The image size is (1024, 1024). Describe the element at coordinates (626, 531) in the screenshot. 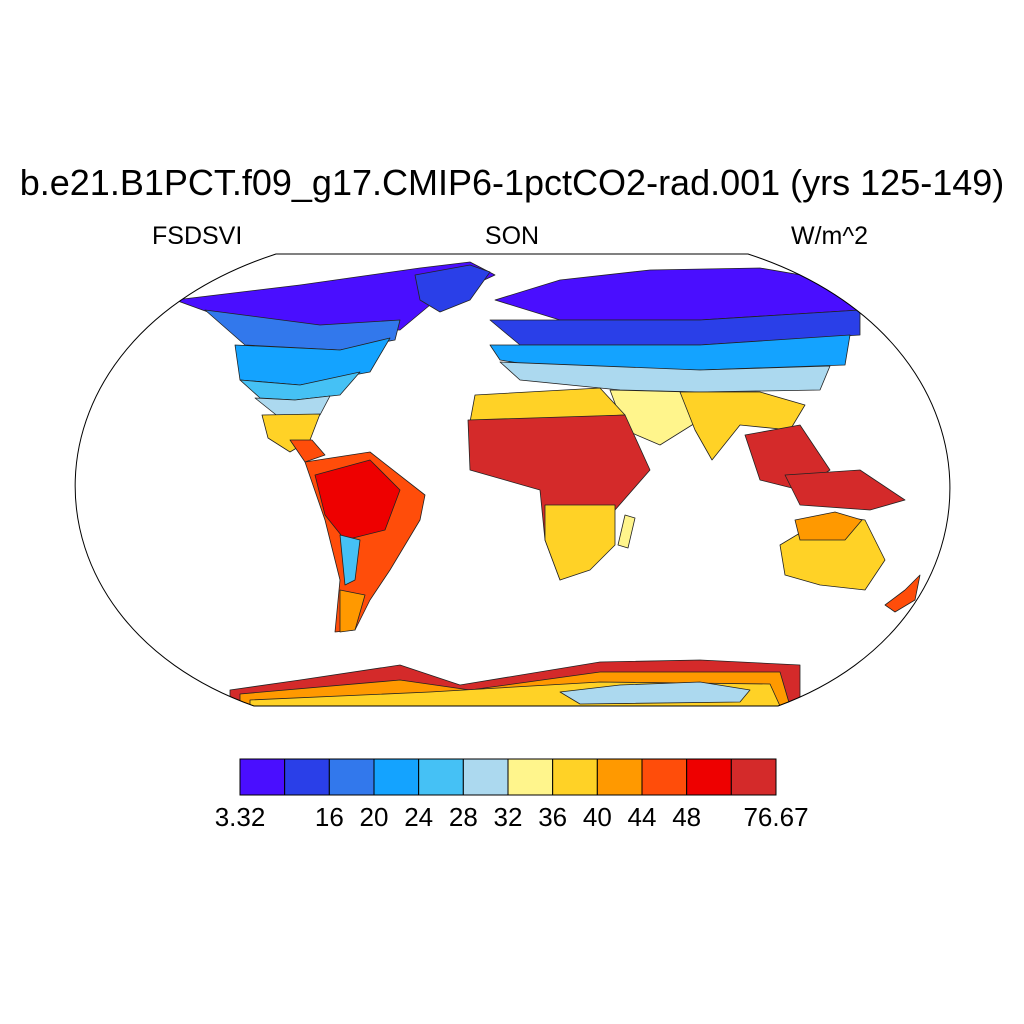

I see `madagascar` at that location.